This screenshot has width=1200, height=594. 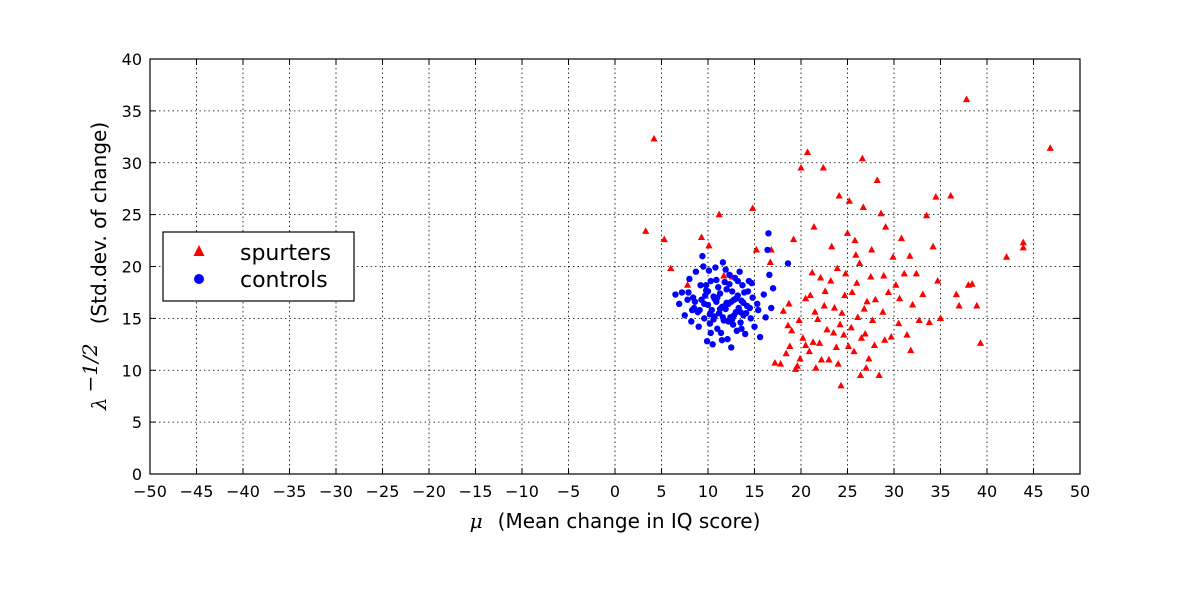 What do you see at coordinates (847, 491) in the screenshot?
I see `x-tick-label: 25` at bounding box center [847, 491].